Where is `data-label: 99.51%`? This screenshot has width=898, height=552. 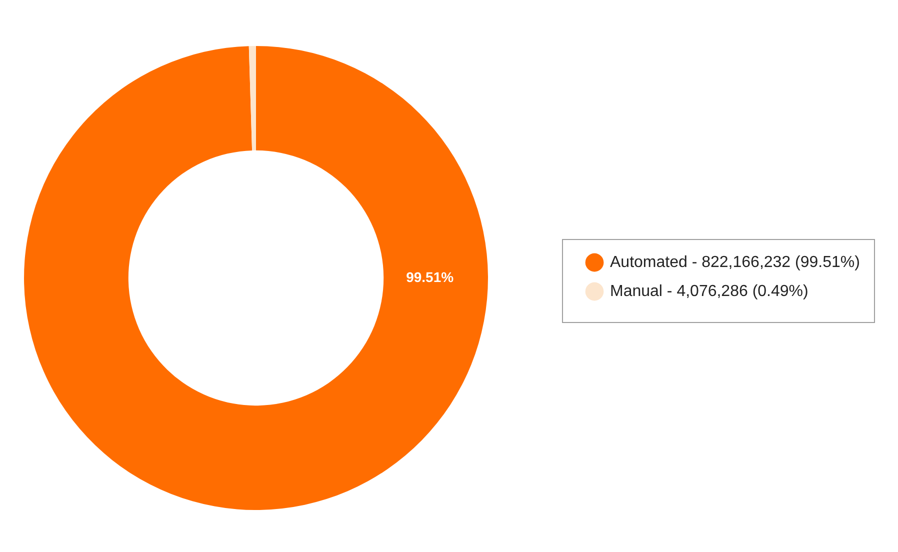 data-label: 99.51% is located at coordinates (430, 276).